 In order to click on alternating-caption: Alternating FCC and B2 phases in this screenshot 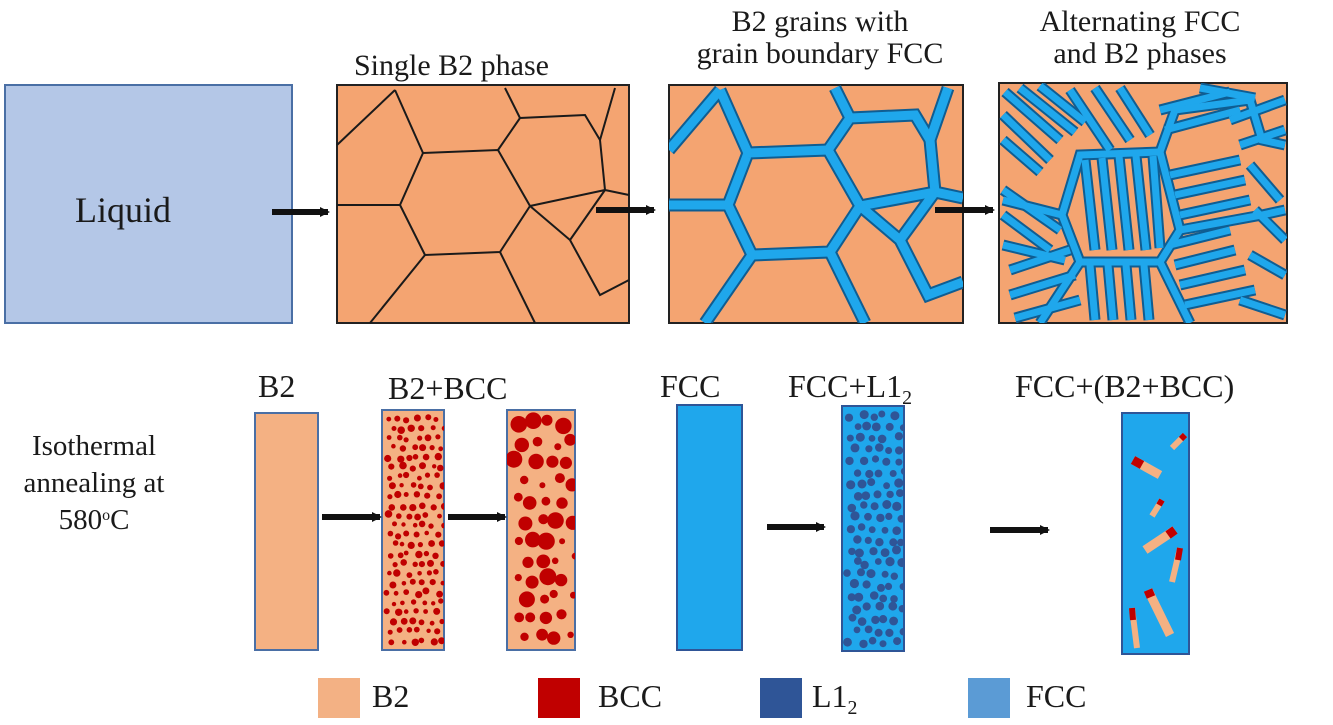, I will do `click(1140, 37)`.